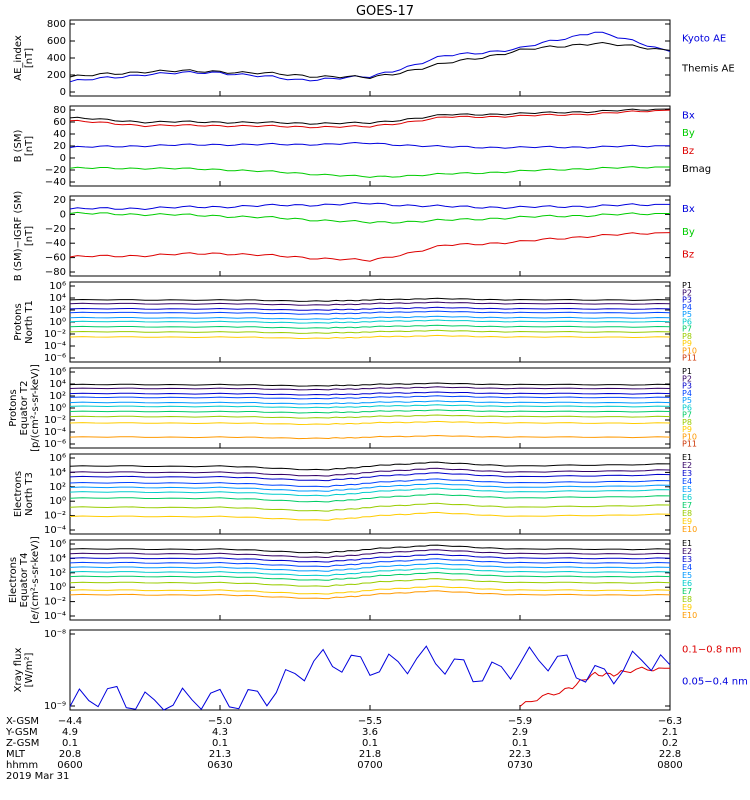  What do you see at coordinates (18, 58) in the screenshot?
I see `y-axis-label: AE_index` at bounding box center [18, 58].